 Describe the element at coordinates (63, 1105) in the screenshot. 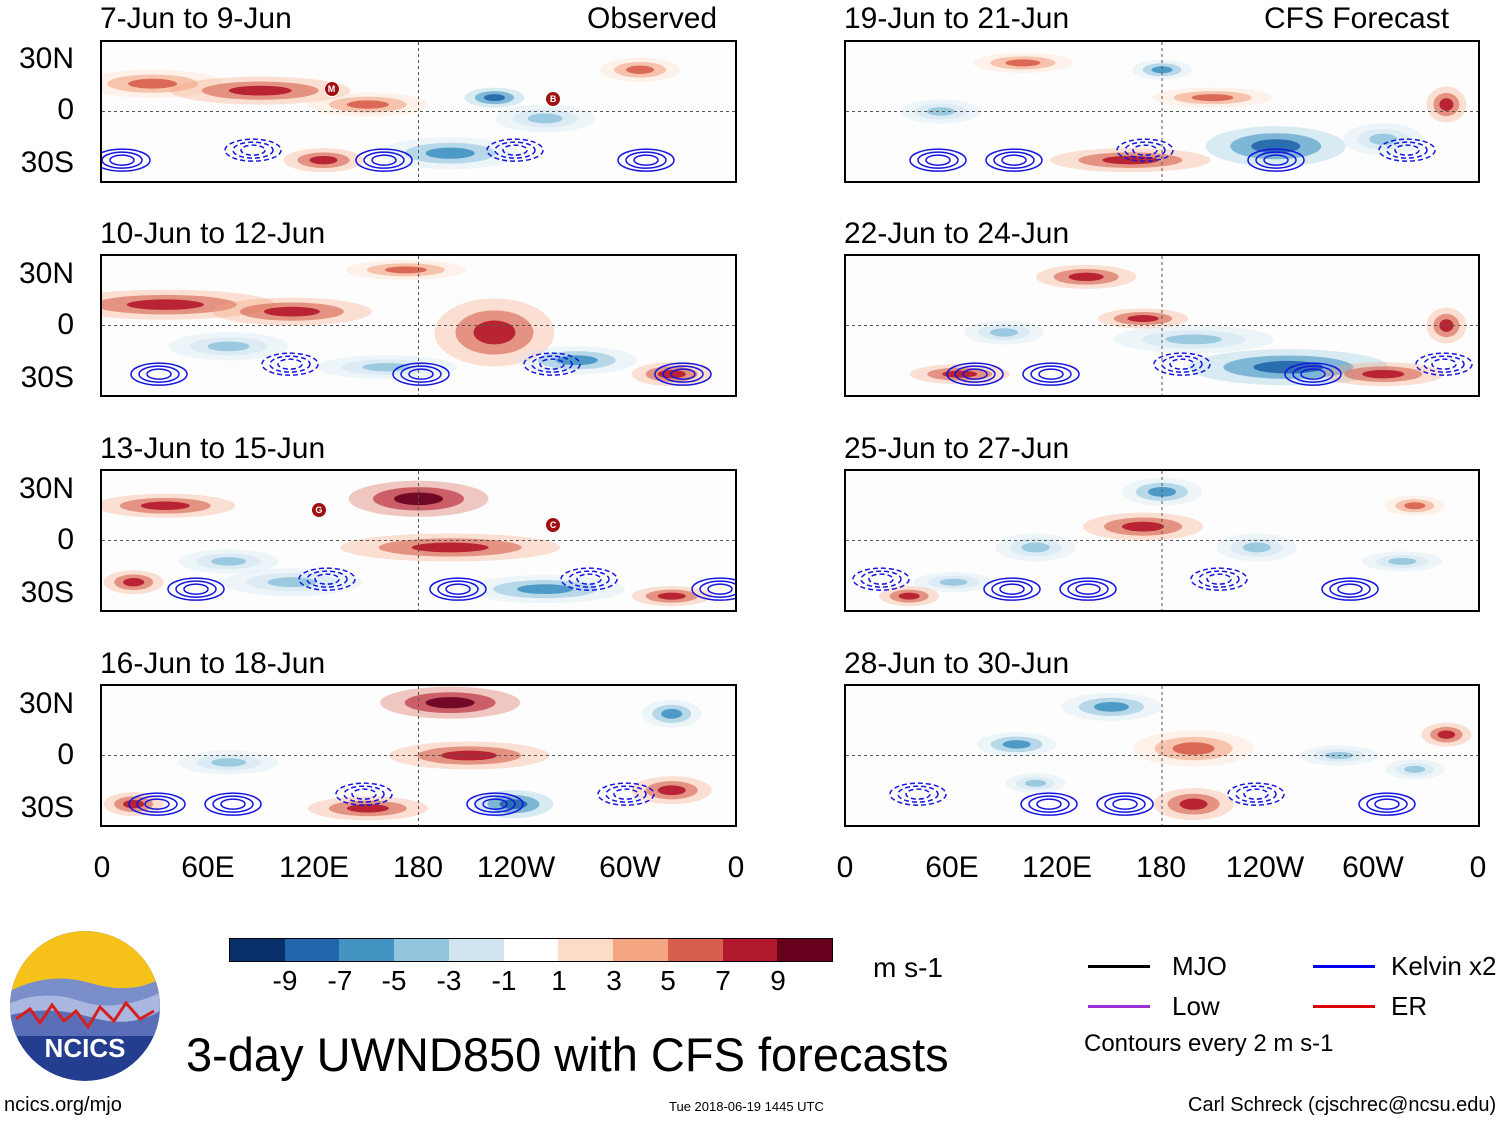

I see `footer-url: ncics.org/mjo` at that location.